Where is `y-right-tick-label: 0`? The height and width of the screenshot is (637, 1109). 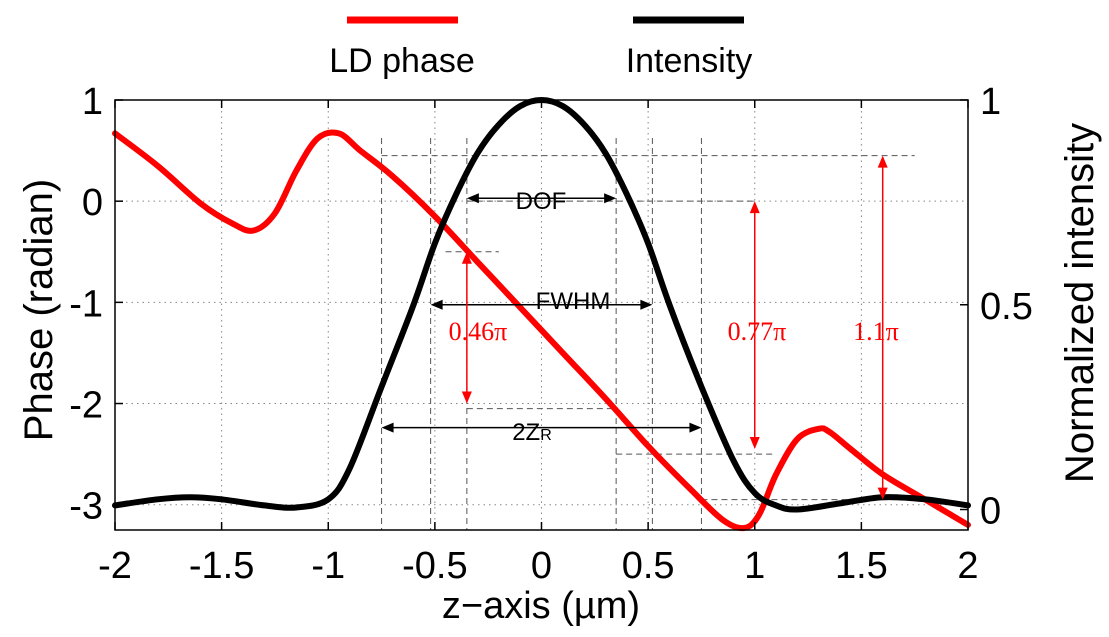 y-right-tick-label: 0 is located at coordinates (990, 512).